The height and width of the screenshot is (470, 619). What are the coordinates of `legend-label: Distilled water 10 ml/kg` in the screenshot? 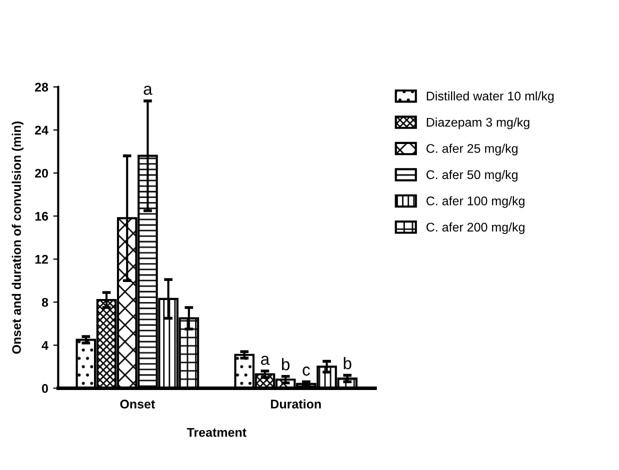 It's located at (490, 97).